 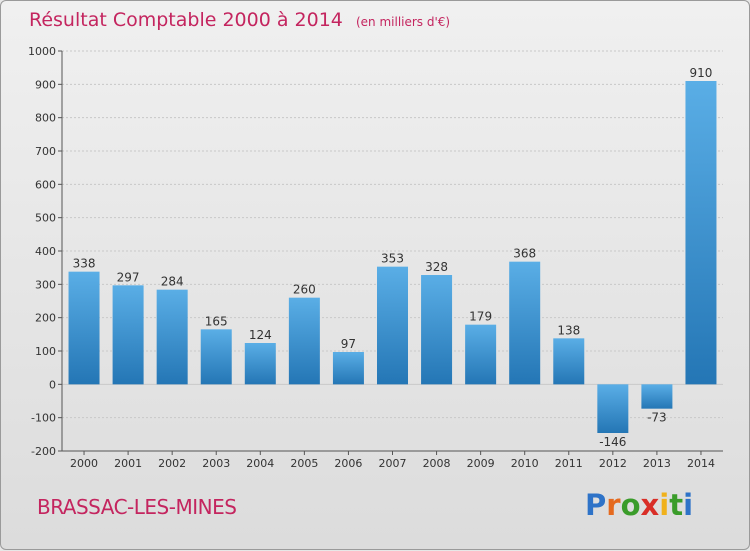 What do you see at coordinates (260, 335) in the screenshot?
I see `data-label: 124` at bounding box center [260, 335].